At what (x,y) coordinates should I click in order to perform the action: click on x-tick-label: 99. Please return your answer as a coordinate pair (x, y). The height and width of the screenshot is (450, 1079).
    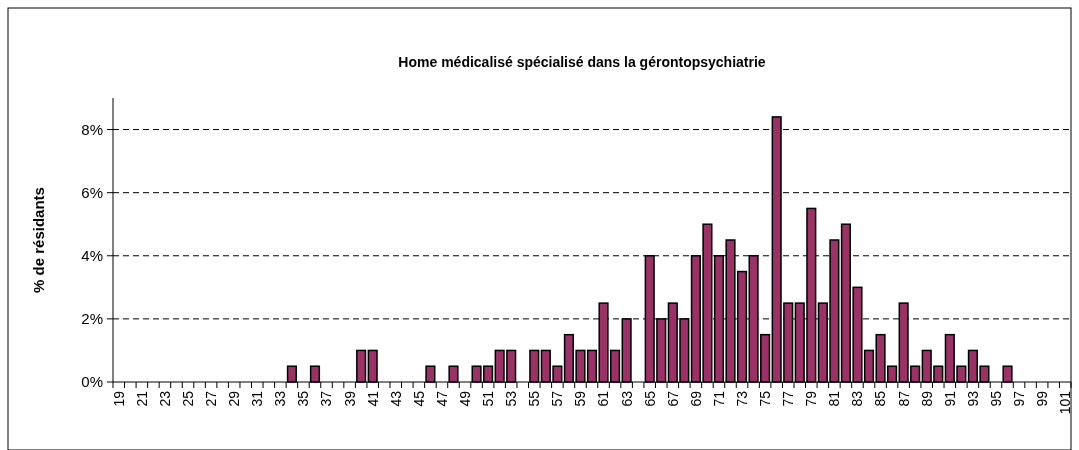
    Looking at the image, I should click on (1042, 398).